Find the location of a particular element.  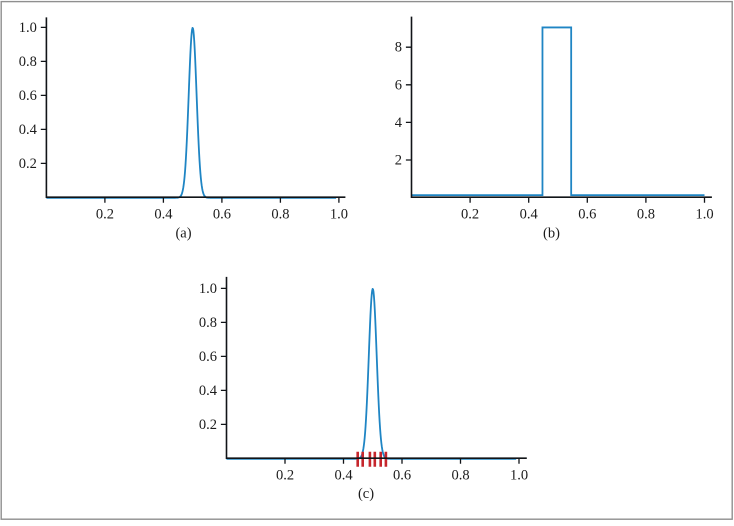

svg-text: 2 is located at coordinates (398, 161).